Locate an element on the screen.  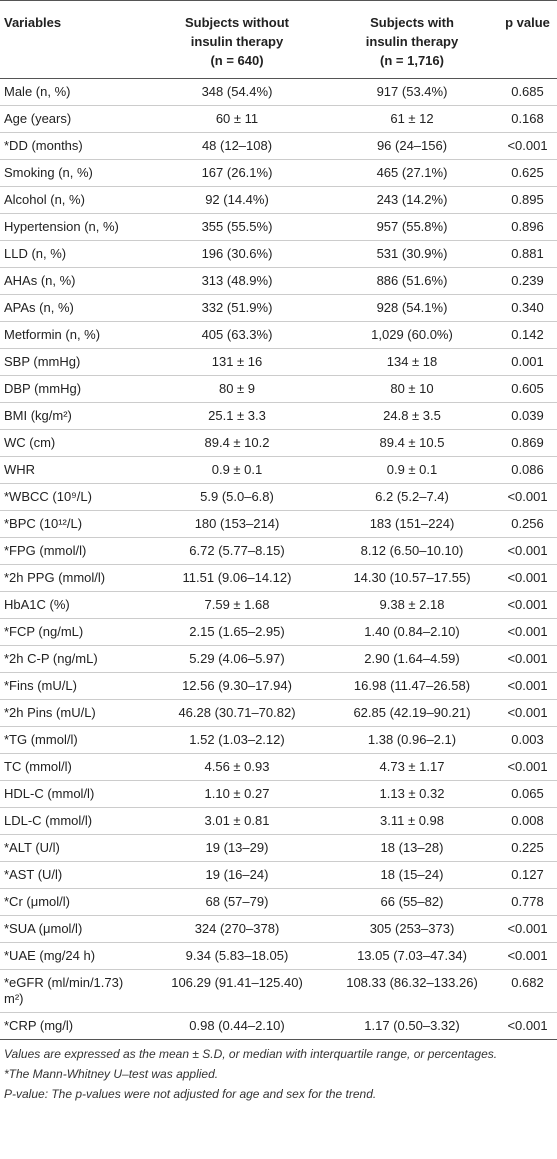
header-line: p value is located at coordinates (527, 22).